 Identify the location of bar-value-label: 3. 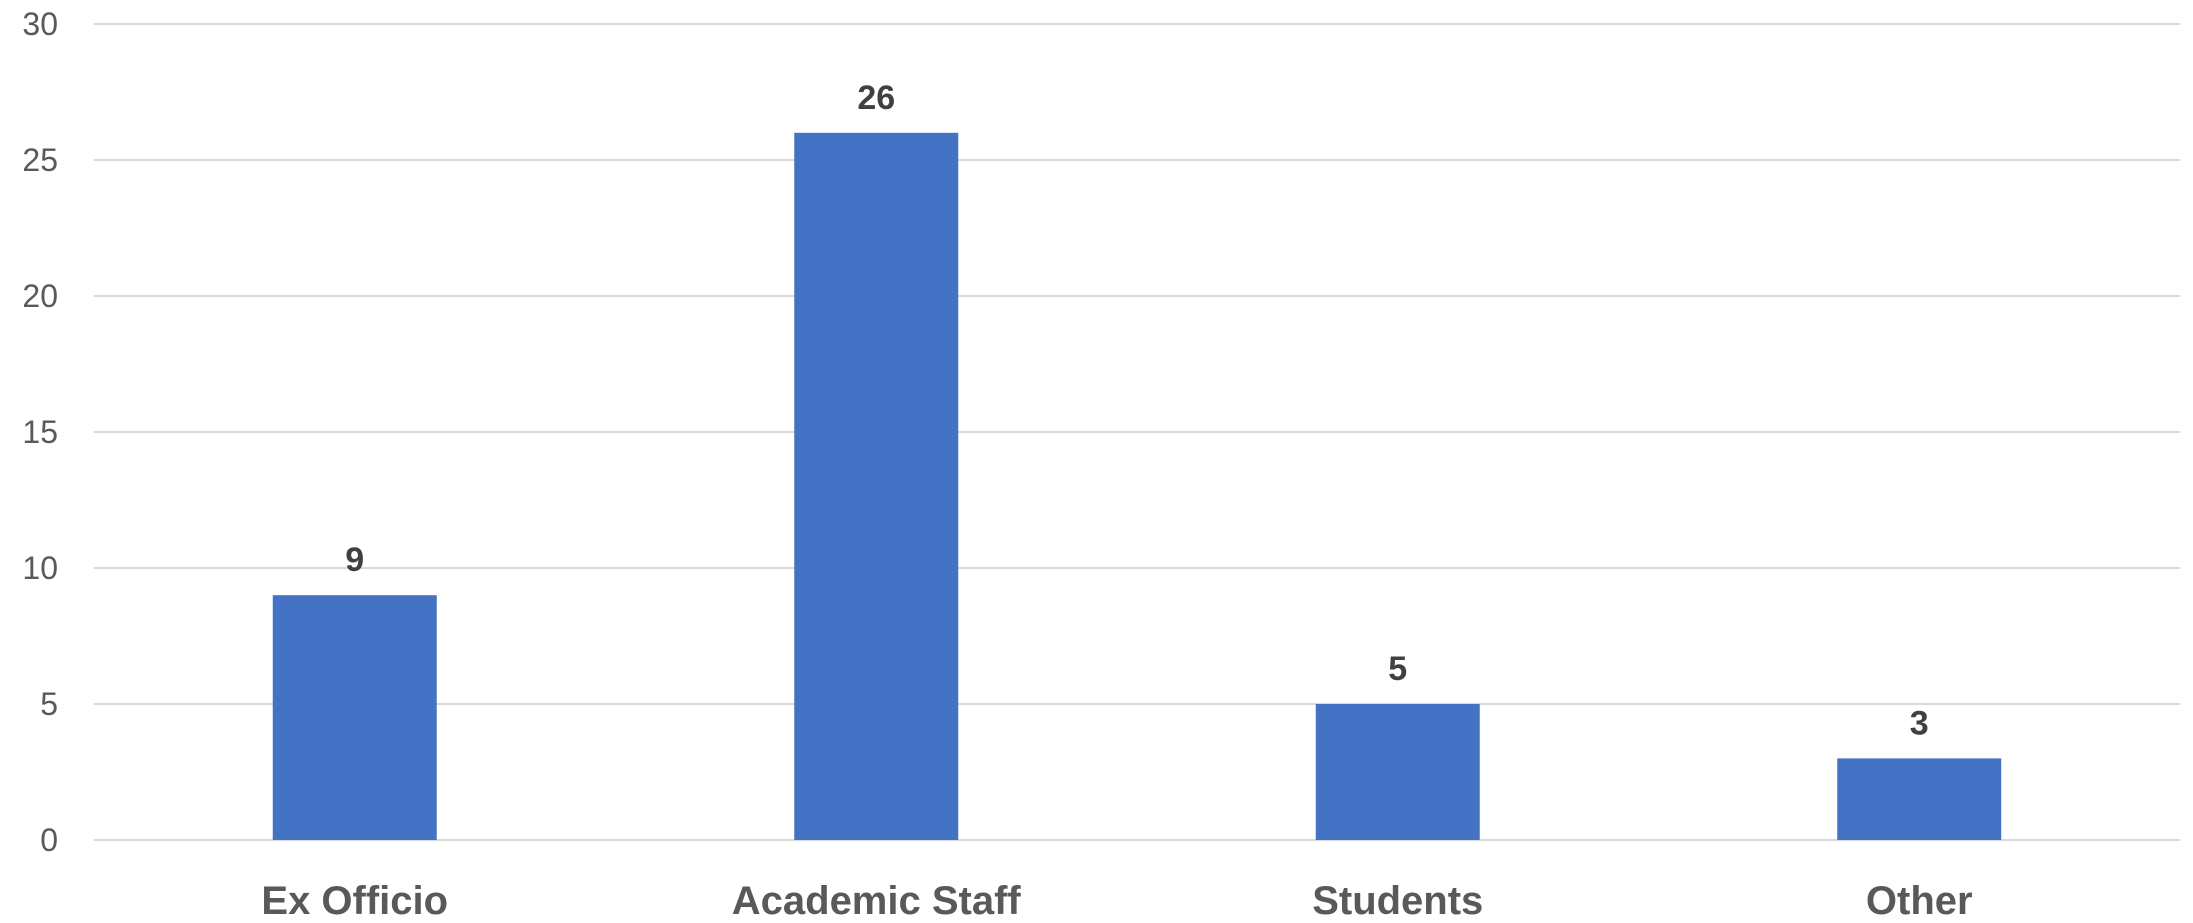
(1919, 723).